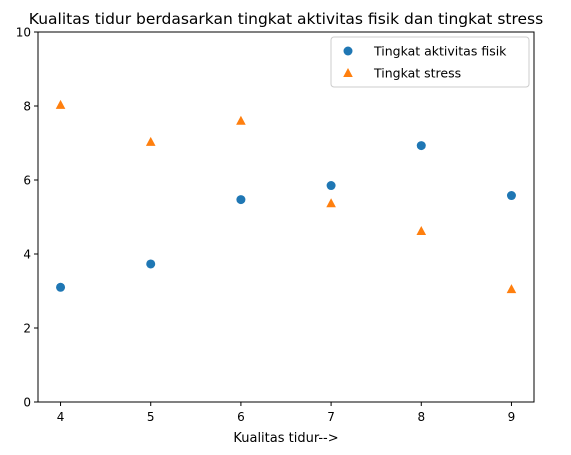  I want to click on y-tick-label: 10, so click(23, 33).